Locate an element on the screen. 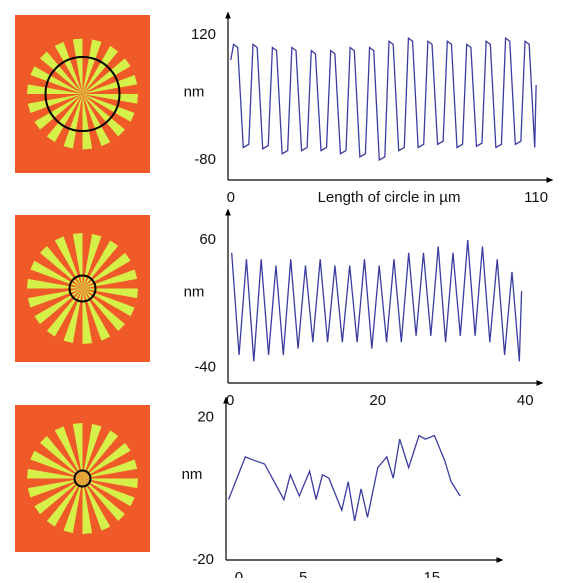 The width and height of the screenshot is (563, 583). y-tick-label: 60 is located at coordinates (207, 239).